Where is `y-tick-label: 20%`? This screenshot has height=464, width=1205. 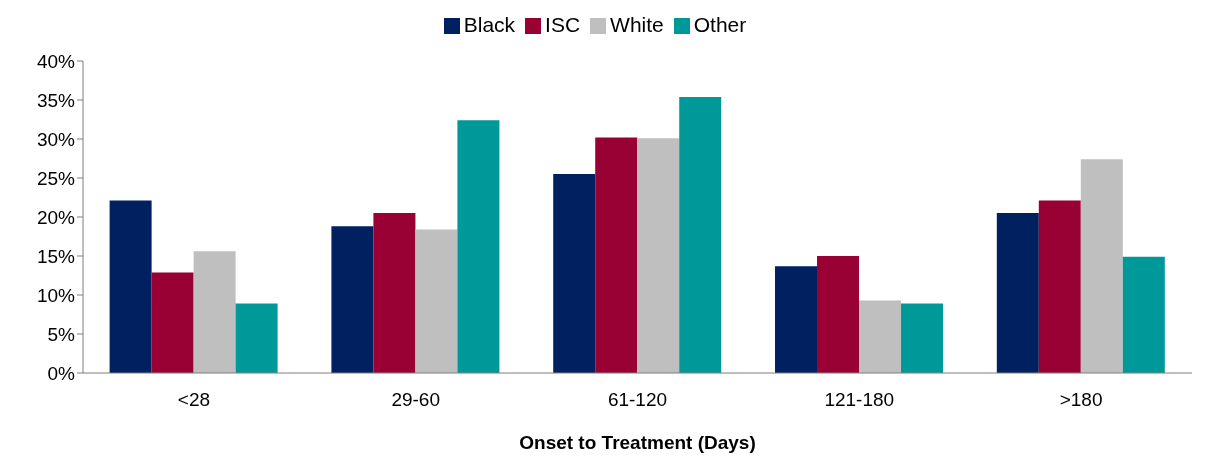
y-tick-label: 20% is located at coordinates (56, 217).